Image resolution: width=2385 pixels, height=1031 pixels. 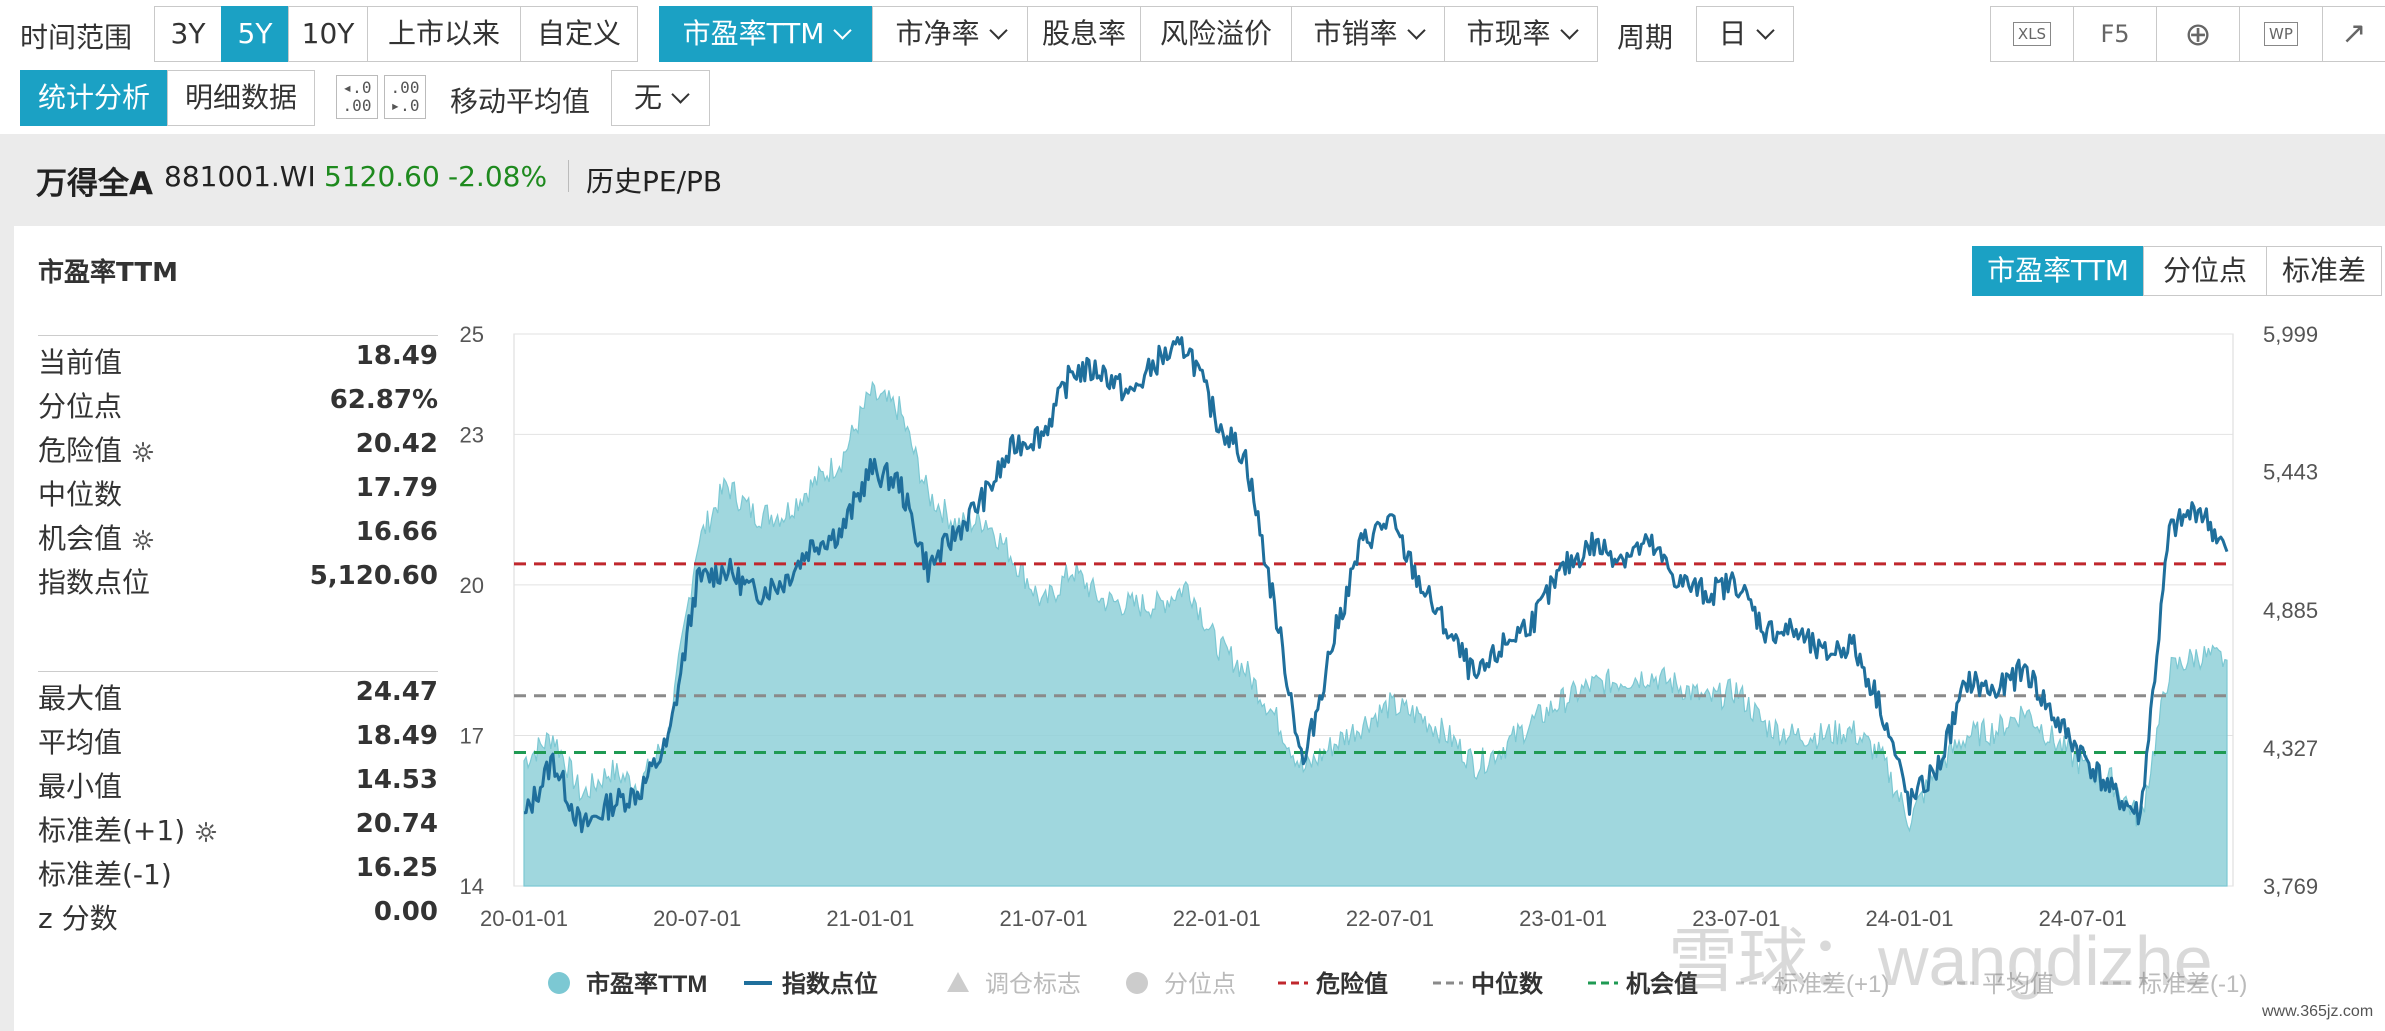 What do you see at coordinates (1192, 177) in the screenshot?
I see `index-info-bar: 万得全A 881001.WI 5120.60 -2.08% 历史PE/PB` at bounding box center [1192, 177].